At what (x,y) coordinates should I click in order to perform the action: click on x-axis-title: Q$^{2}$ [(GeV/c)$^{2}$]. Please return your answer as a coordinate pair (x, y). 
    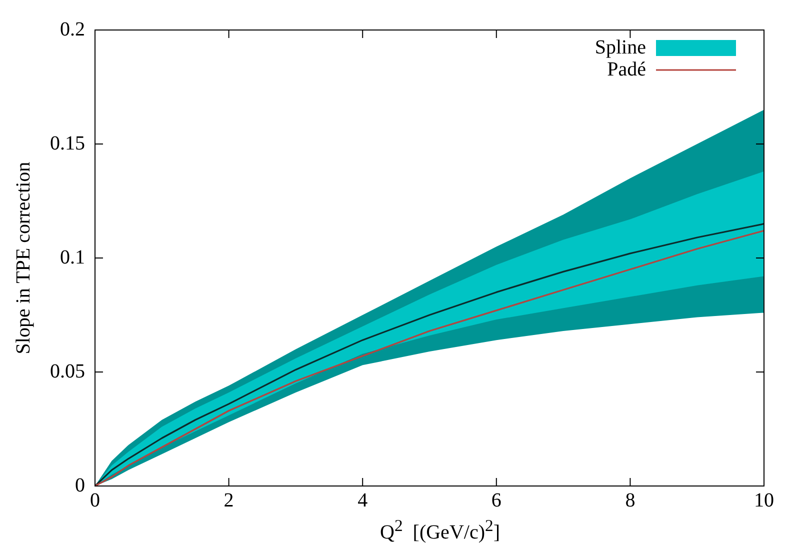
    Looking at the image, I should click on (440, 530).